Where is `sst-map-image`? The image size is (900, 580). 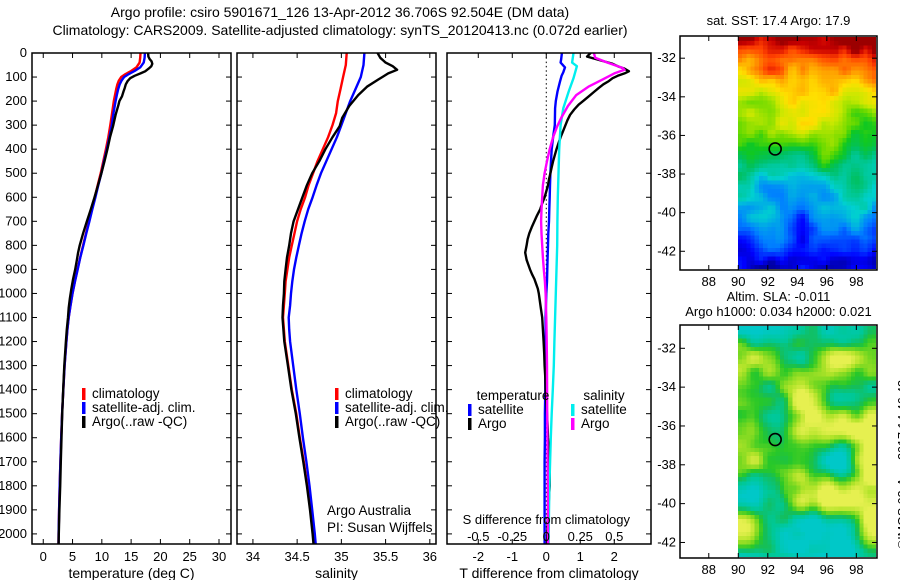 sst-map-image is located at coordinates (807, 153).